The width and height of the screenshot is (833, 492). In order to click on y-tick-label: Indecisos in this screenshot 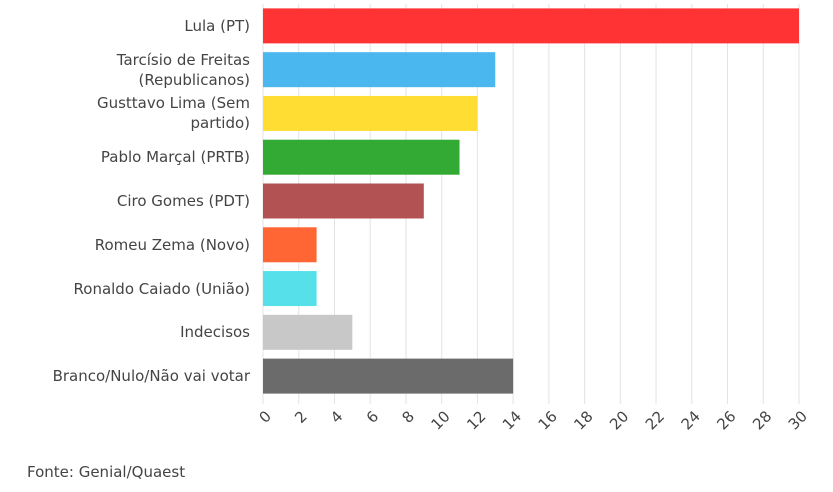, I will do `click(215, 332)`.